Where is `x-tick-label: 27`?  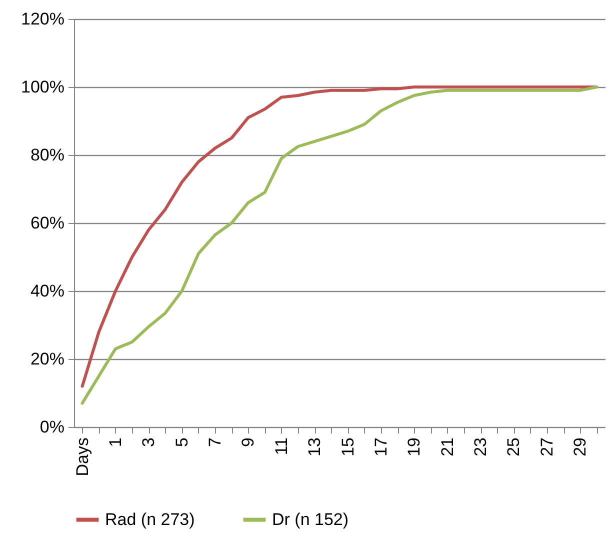 x-tick-label: 27 is located at coordinates (546, 447).